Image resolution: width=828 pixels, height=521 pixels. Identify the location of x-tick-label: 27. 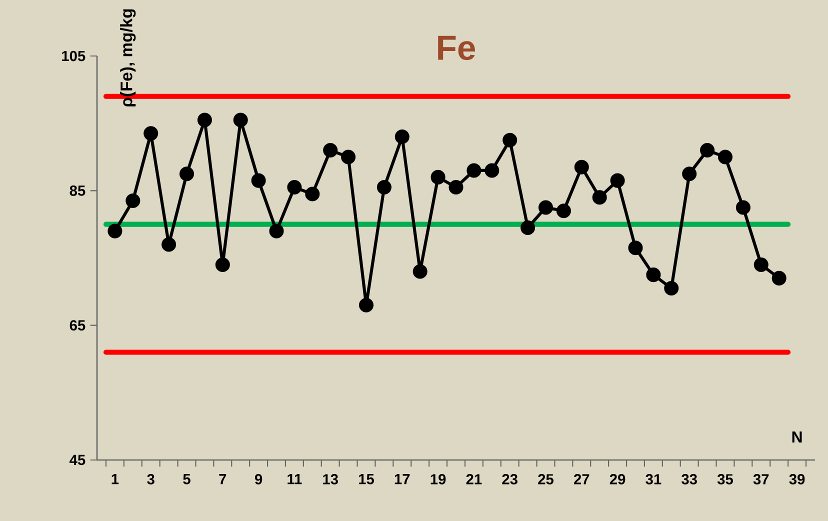
(582, 479).